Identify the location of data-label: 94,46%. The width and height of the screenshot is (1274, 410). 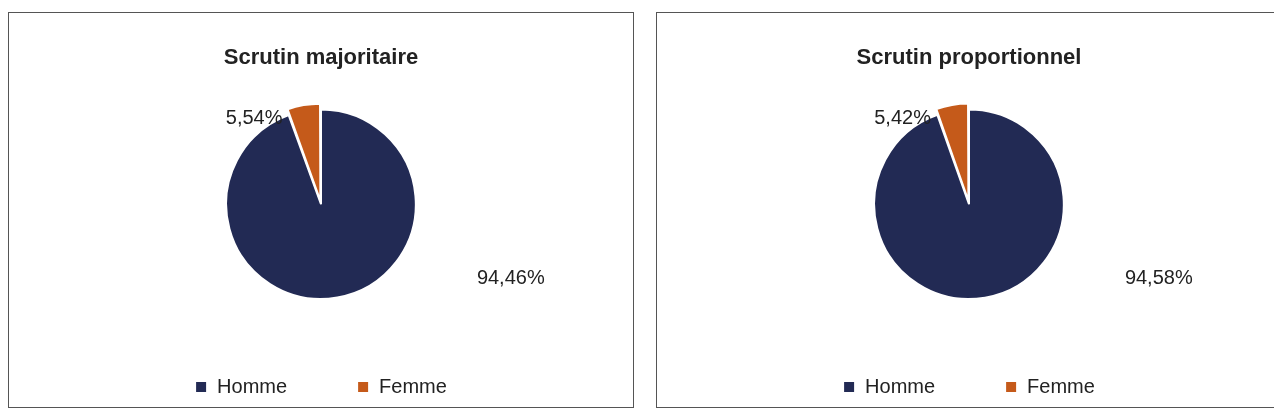
(510, 277).